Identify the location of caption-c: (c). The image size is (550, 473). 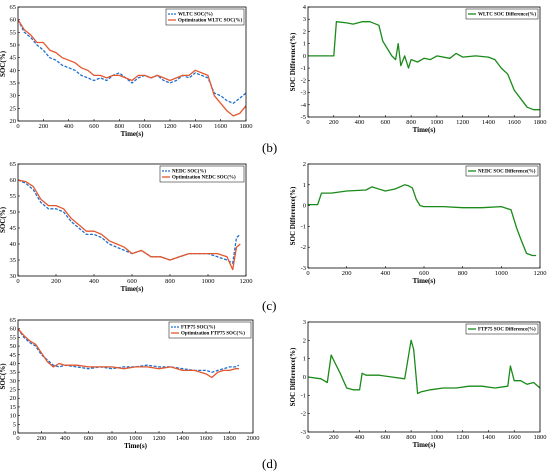
(269, 305).